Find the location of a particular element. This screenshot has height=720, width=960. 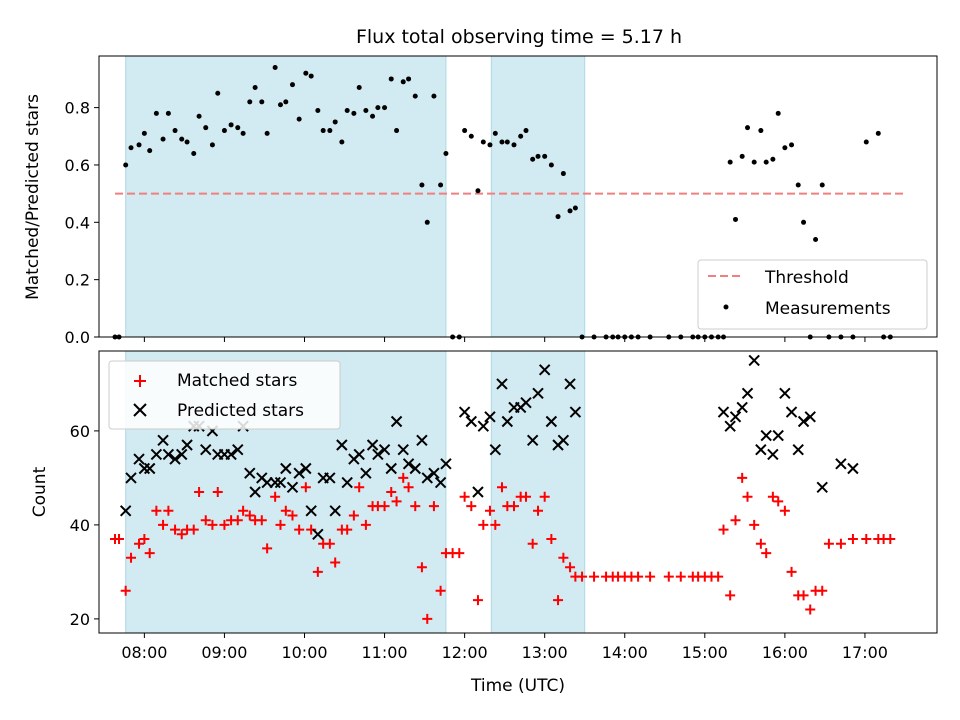

count-legend-box is located at coordinates (224, 395).